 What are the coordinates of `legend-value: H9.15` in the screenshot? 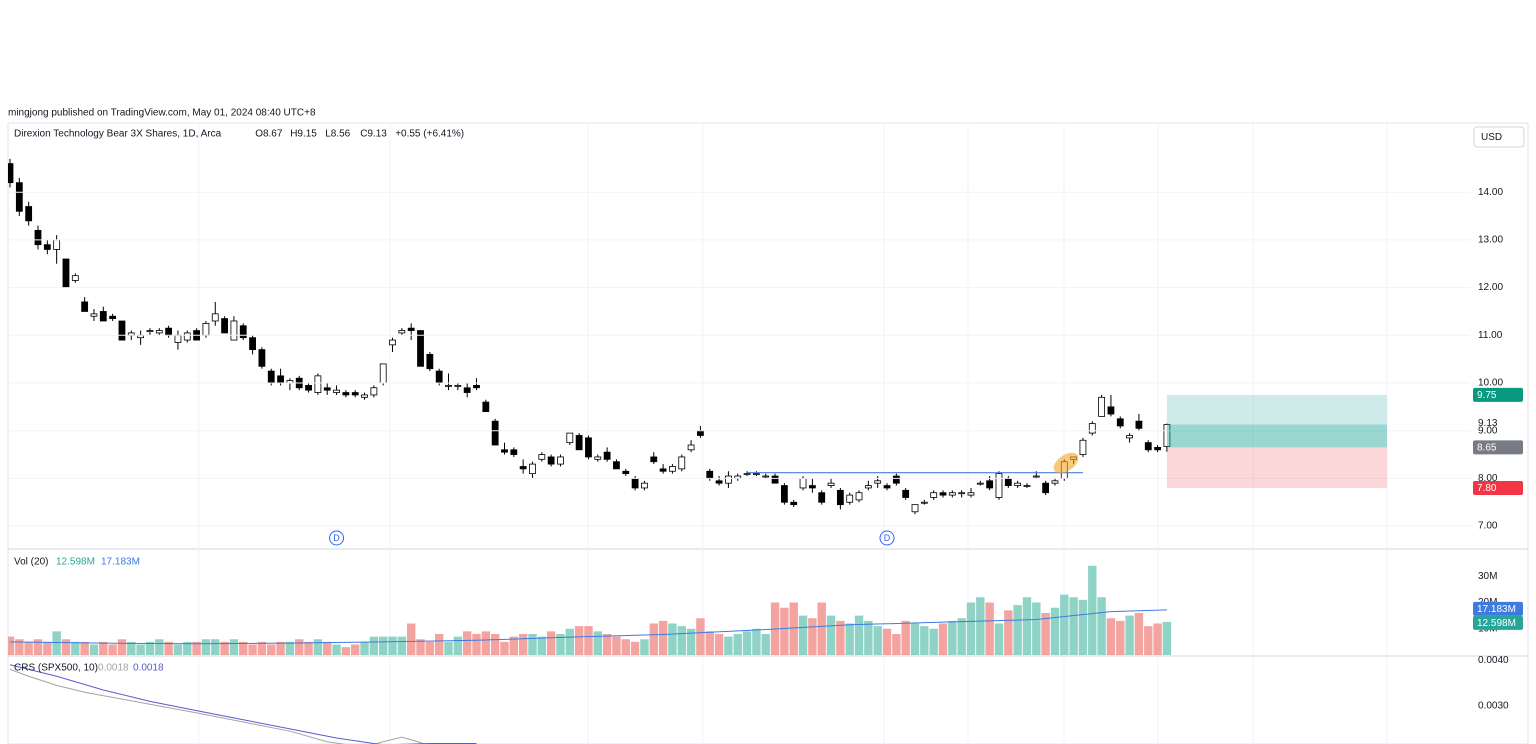 It's located at (303, 134).